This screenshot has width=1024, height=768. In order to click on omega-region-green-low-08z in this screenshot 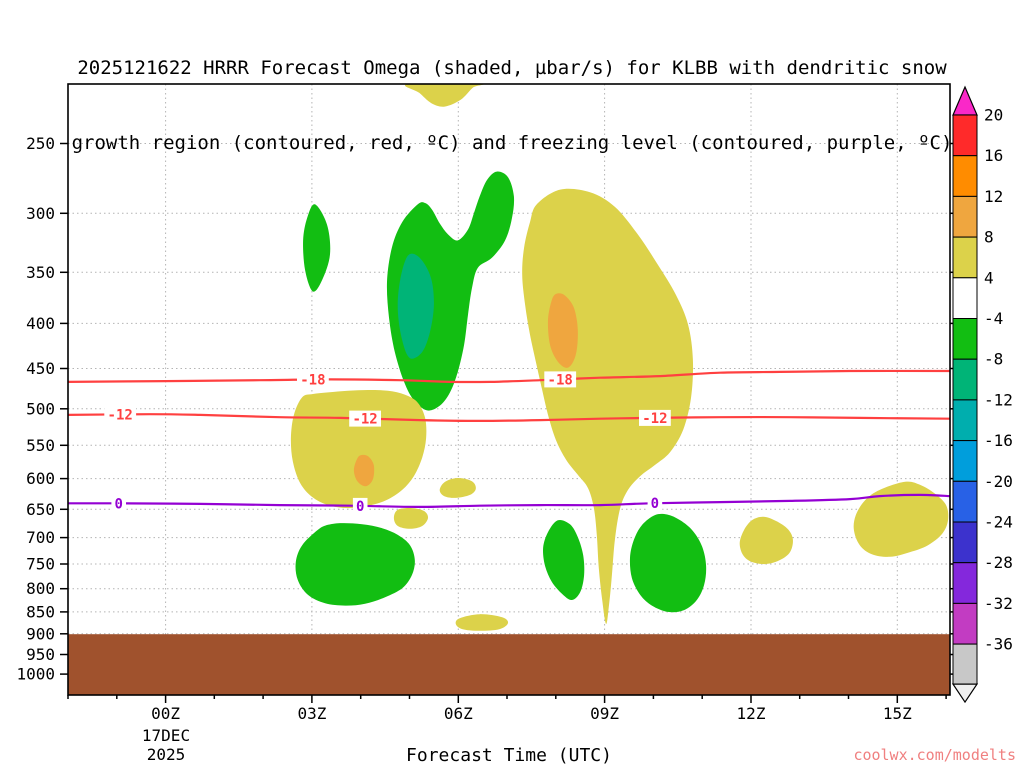, I will do `click(564, 560)`.